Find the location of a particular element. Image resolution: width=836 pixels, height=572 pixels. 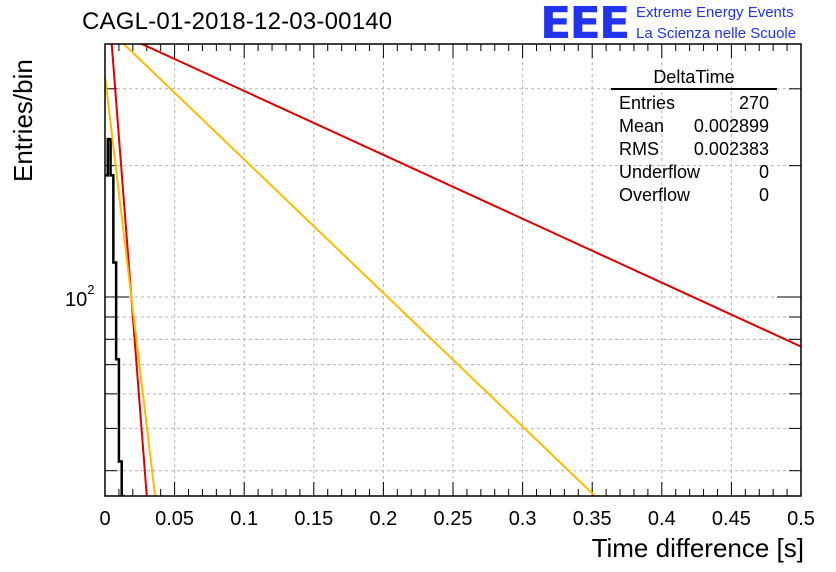

x-tick-labels: 0 0.05 0.1 0.15 0.2 0.25 0.3 0.35 0.4 0.45 0.5 is located at coordinates (456, 519).